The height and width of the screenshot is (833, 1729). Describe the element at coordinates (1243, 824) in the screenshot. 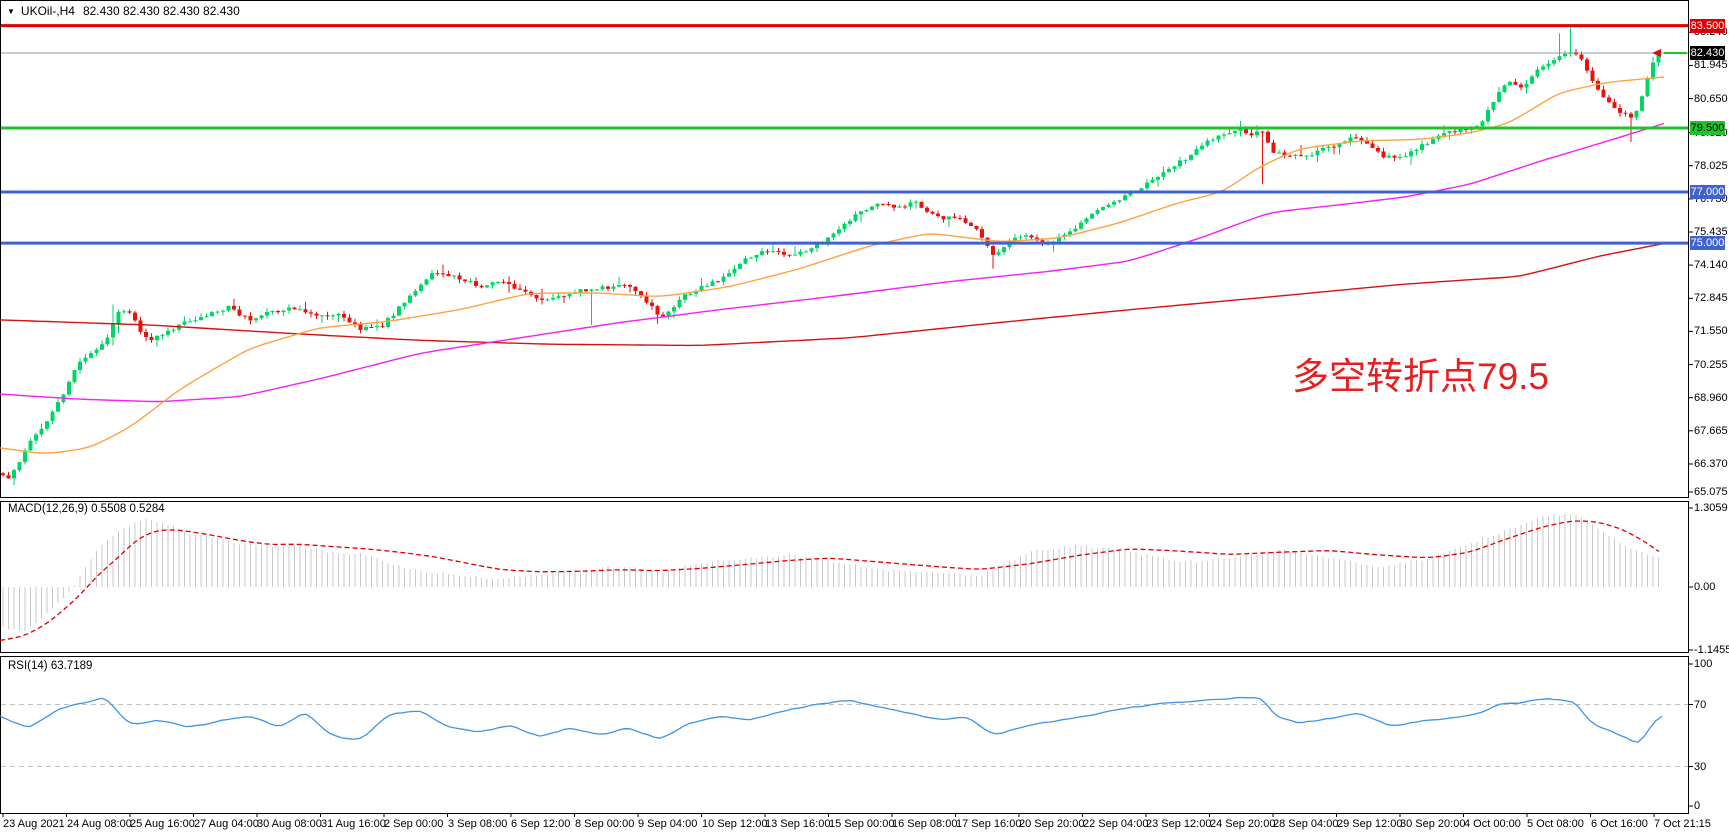

I see `time-label: 24 Sep 20:00` at that location.